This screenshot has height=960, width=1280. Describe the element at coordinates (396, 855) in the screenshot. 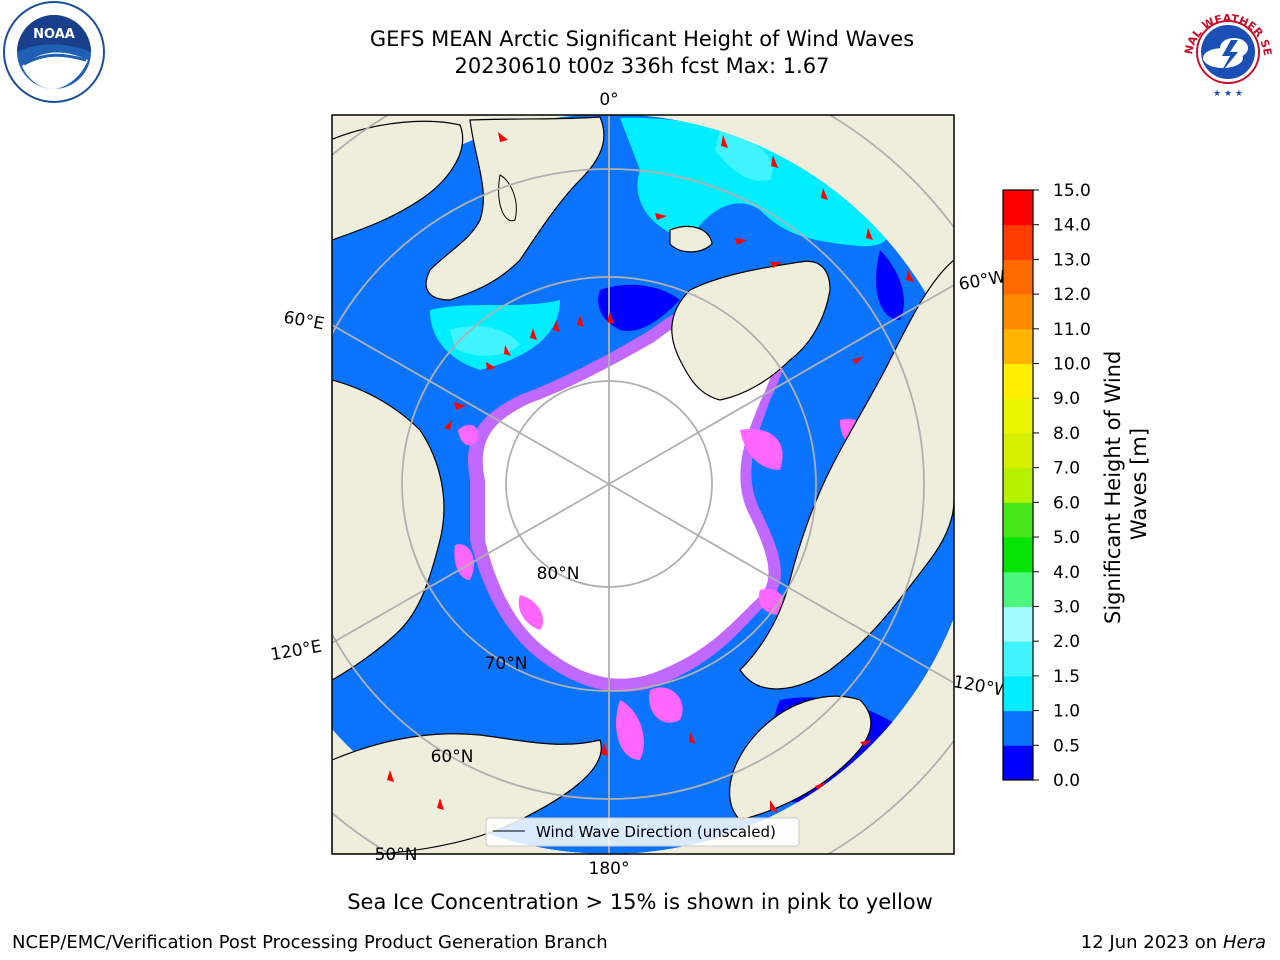

I see `lat-label-50n: 50°N` at that location.